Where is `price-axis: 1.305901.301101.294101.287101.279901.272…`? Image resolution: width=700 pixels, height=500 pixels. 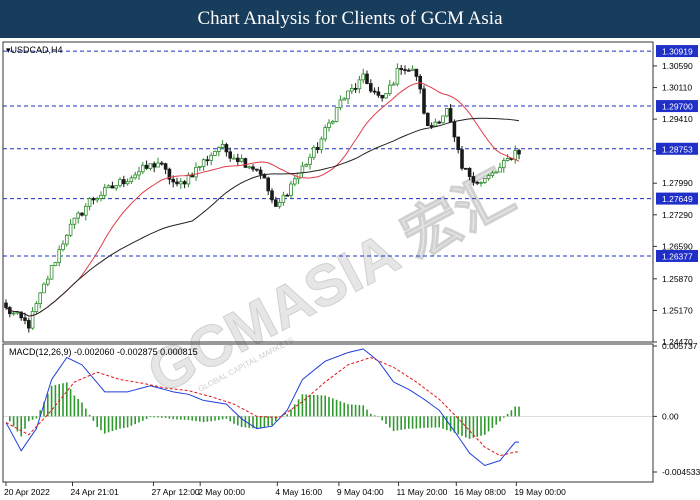
price-axis: 1.305901.301101.294101.287101.279901.272… is located at coordinates (675, 196).